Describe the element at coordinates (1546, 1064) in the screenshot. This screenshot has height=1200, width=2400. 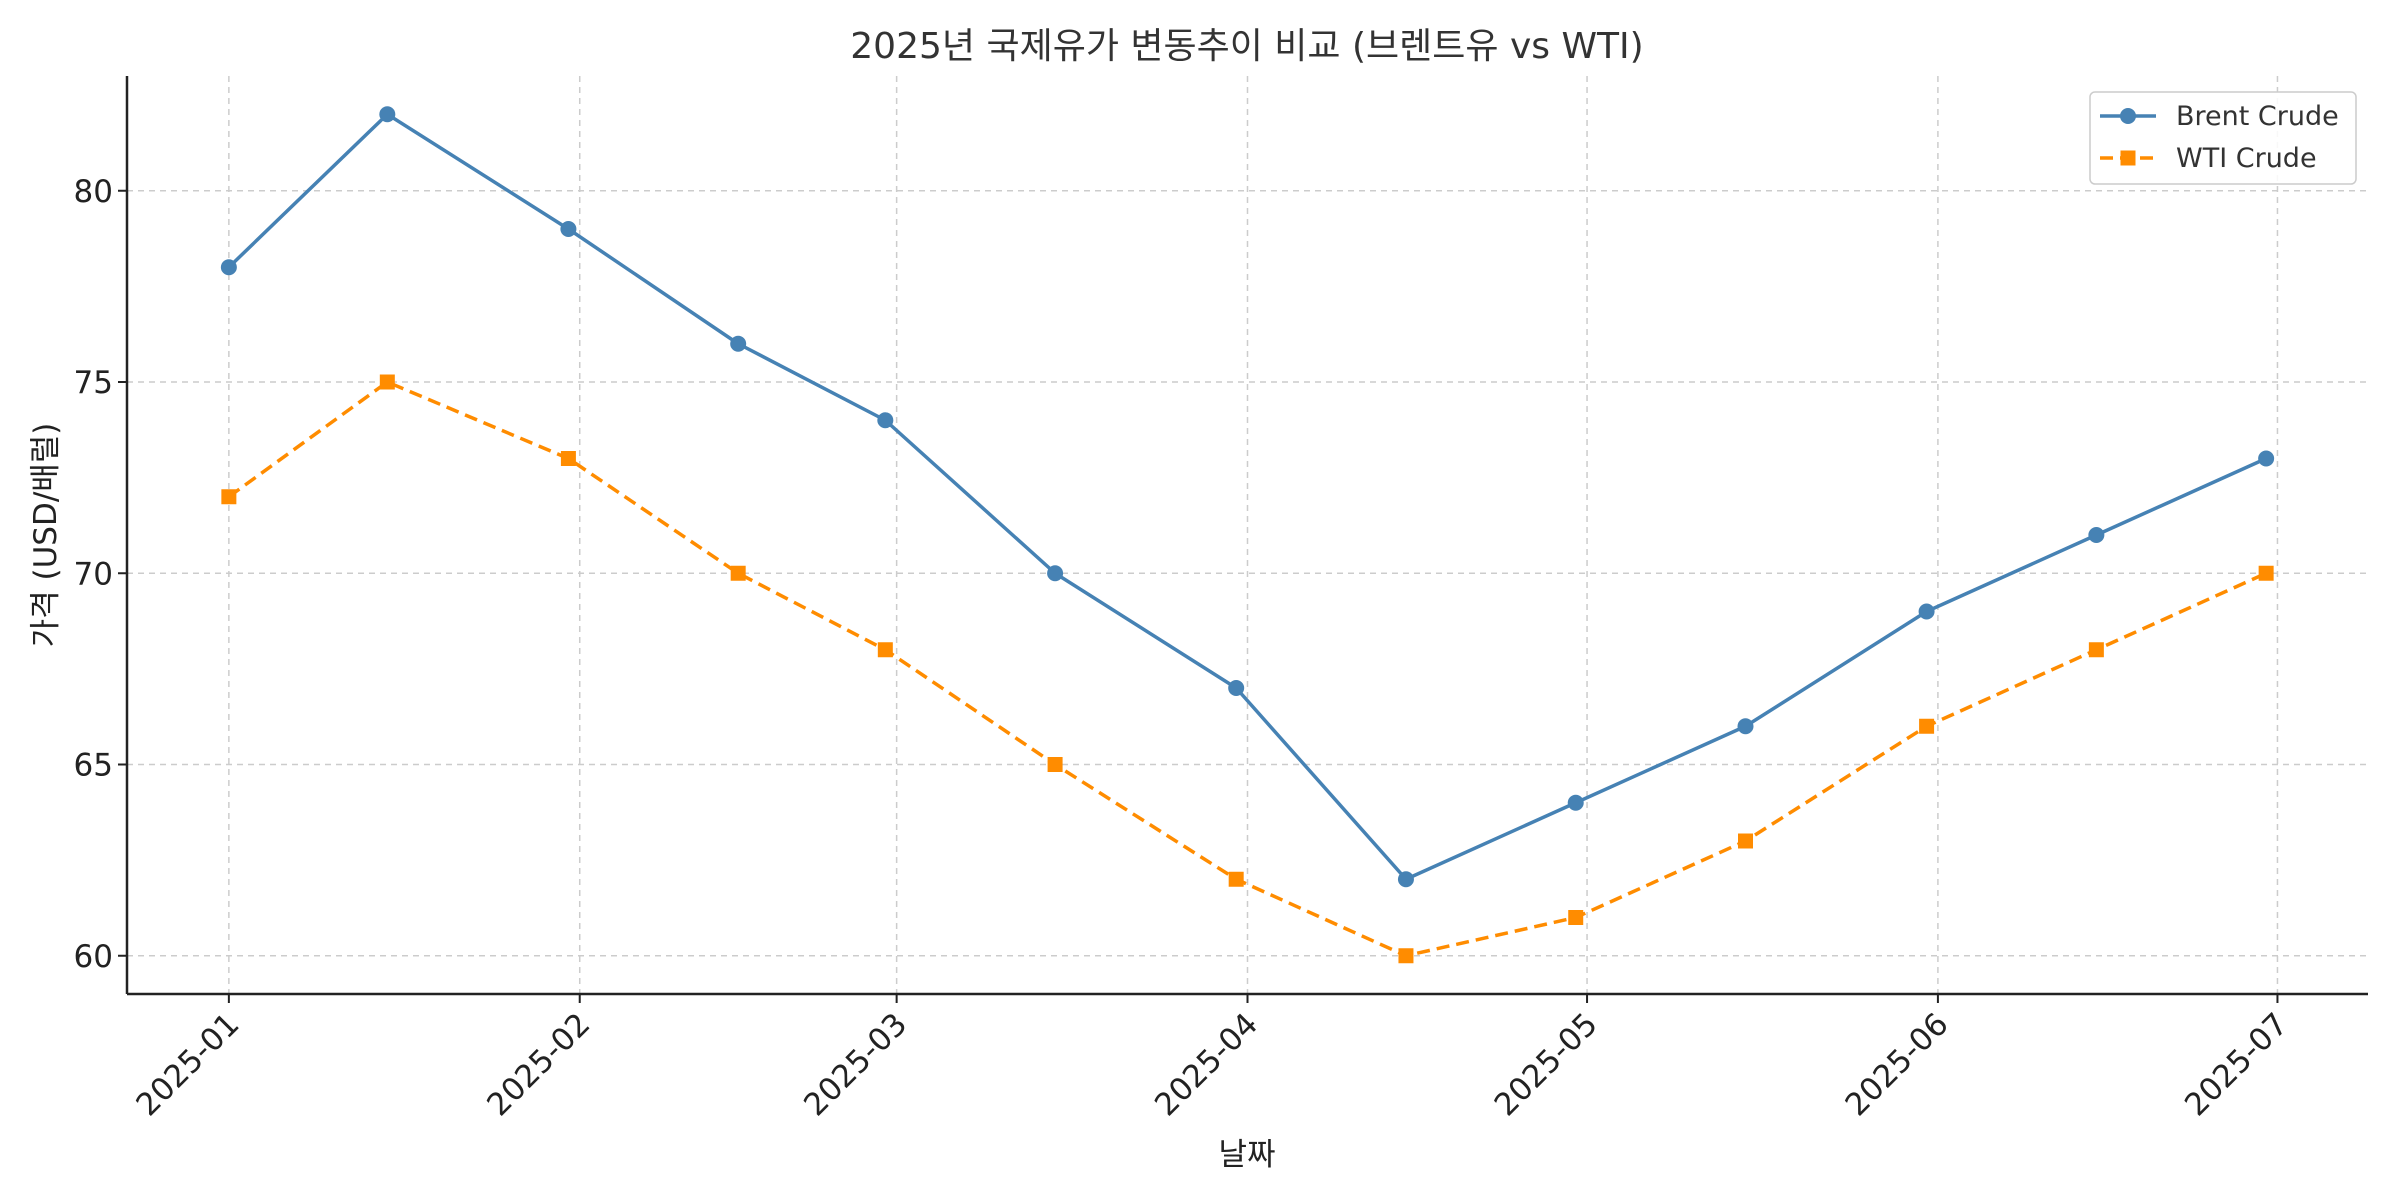
I see `x-tick-label: 2025-05` at that location.